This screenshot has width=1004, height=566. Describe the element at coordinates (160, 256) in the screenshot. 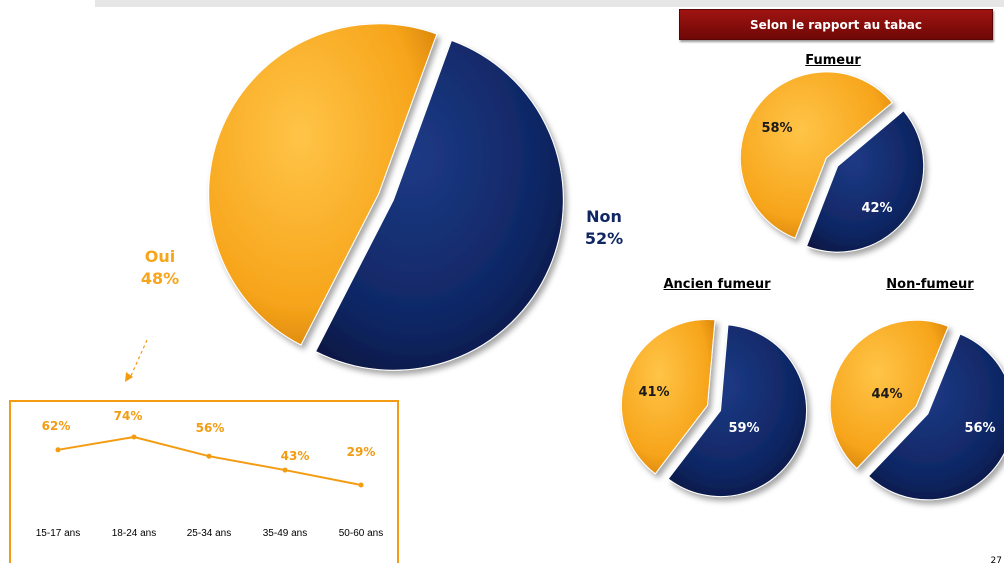

I see `main-oui-label-text: Oui` at that location.